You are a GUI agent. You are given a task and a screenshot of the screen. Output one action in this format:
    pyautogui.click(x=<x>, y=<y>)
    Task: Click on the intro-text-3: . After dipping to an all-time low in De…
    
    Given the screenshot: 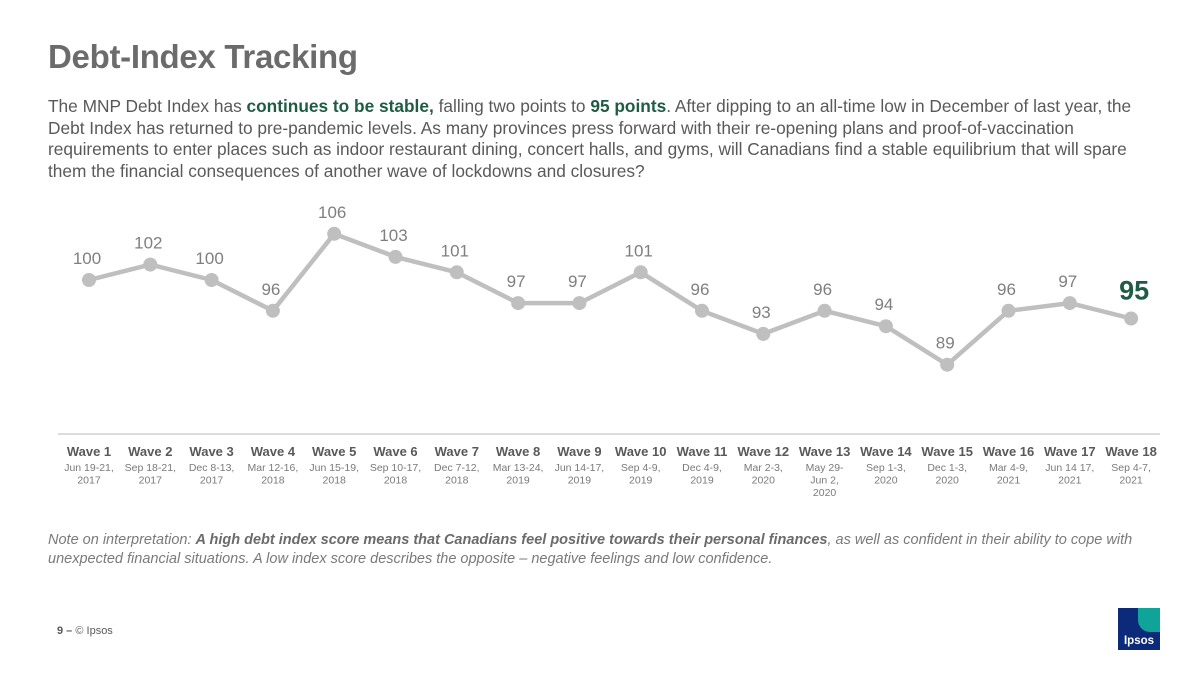 What is the action you would take?
    pyautogui.click(x=590, y=138)
    